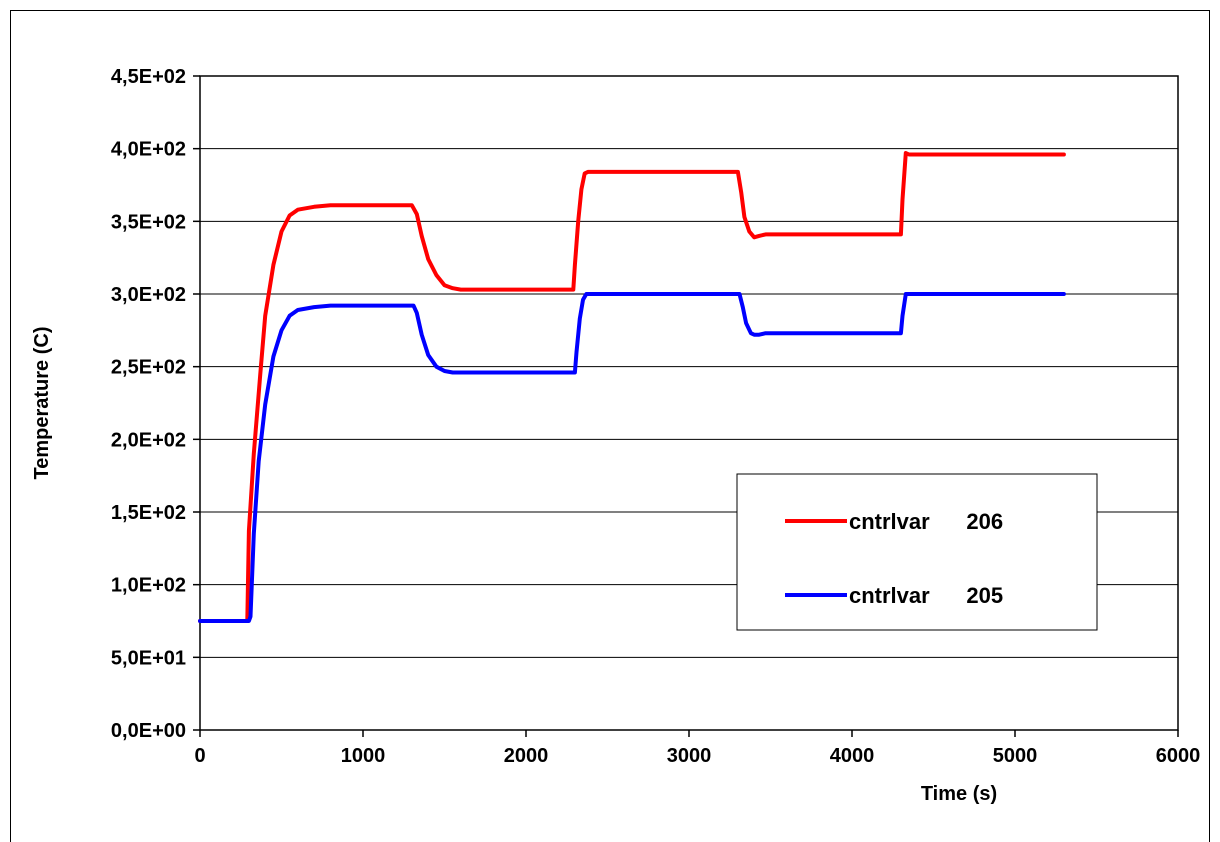 Image resolution: width=1220 pixels, height=842 pixels. What do you see at coordinates (363, 756) in the screenshot?
I see `x-tick-label: 1000` at bounding box center [363, 756].